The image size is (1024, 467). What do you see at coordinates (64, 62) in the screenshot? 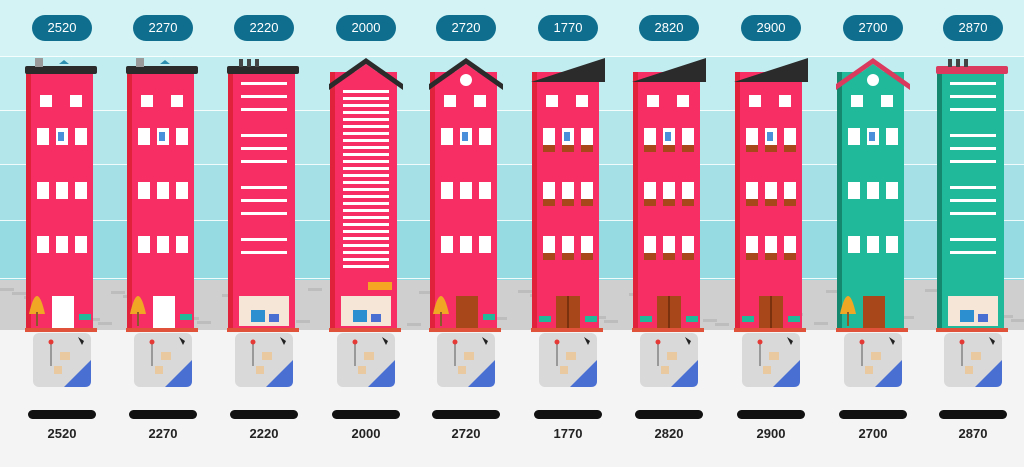
I see `bird-icon` at bounding box center [64, 62].